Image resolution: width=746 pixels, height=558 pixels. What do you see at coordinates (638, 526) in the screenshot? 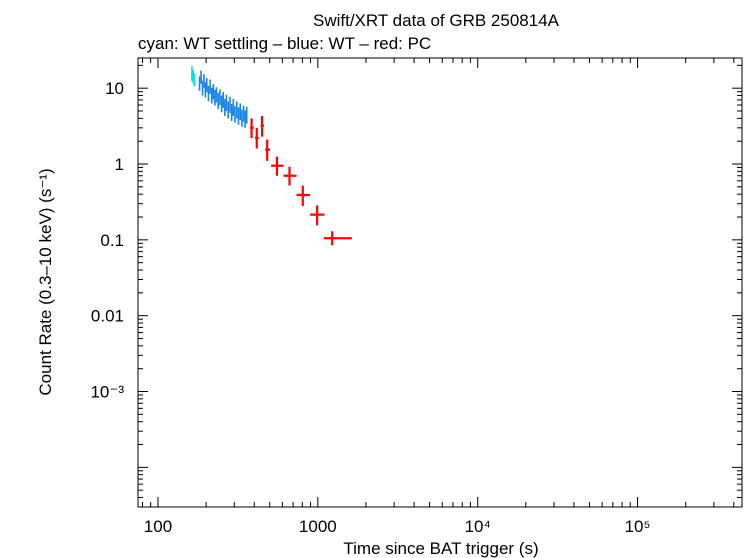
I see `x-tick-label: 10⁵` at bounding box center [638, 526].